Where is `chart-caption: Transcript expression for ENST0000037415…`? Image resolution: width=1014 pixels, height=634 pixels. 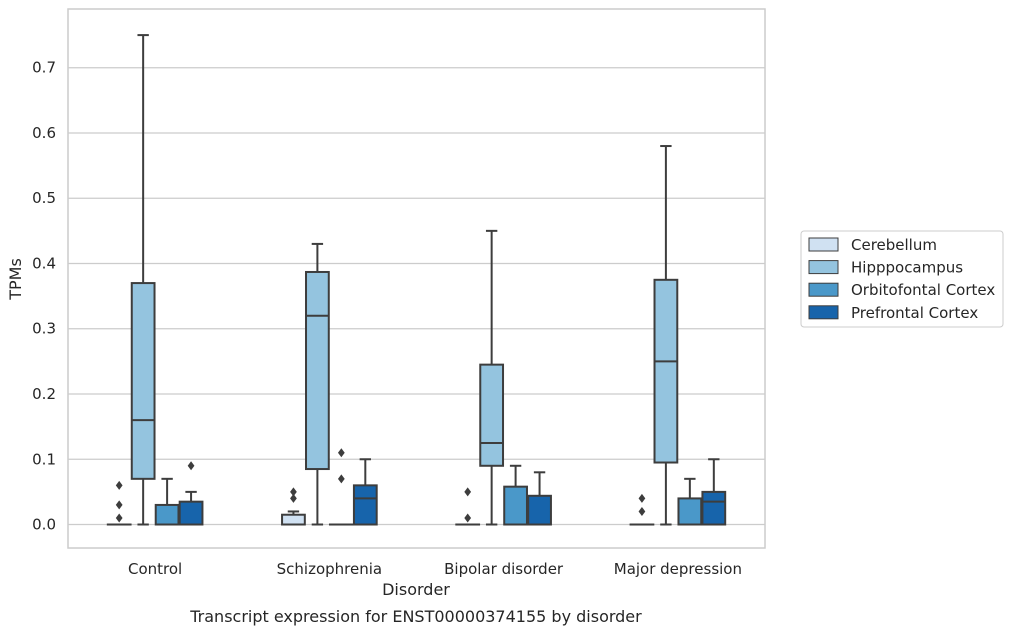
chart-caption: Transcript expression for ENST0000037415… is located at coordinates (415, 616).